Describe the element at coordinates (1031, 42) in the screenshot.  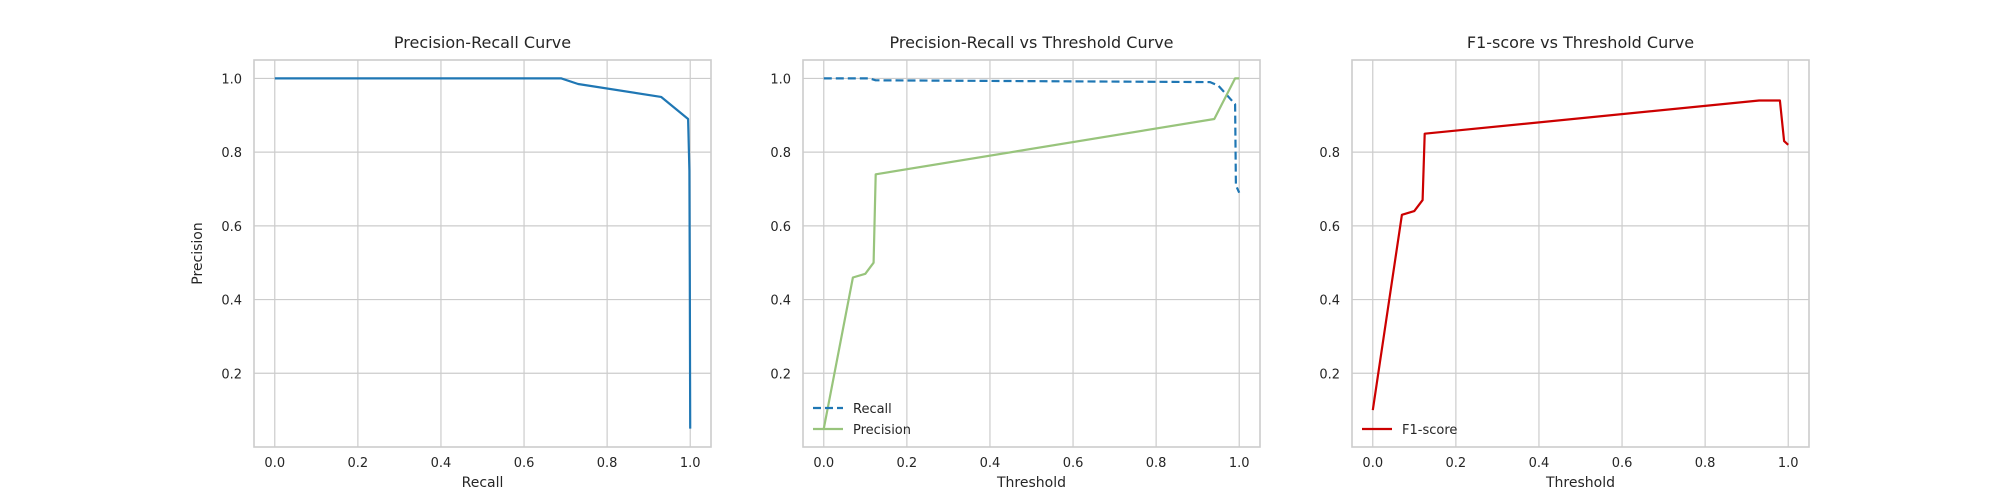
I see `chart-title: Precision-Recall vs Threshold Curve` at that location.